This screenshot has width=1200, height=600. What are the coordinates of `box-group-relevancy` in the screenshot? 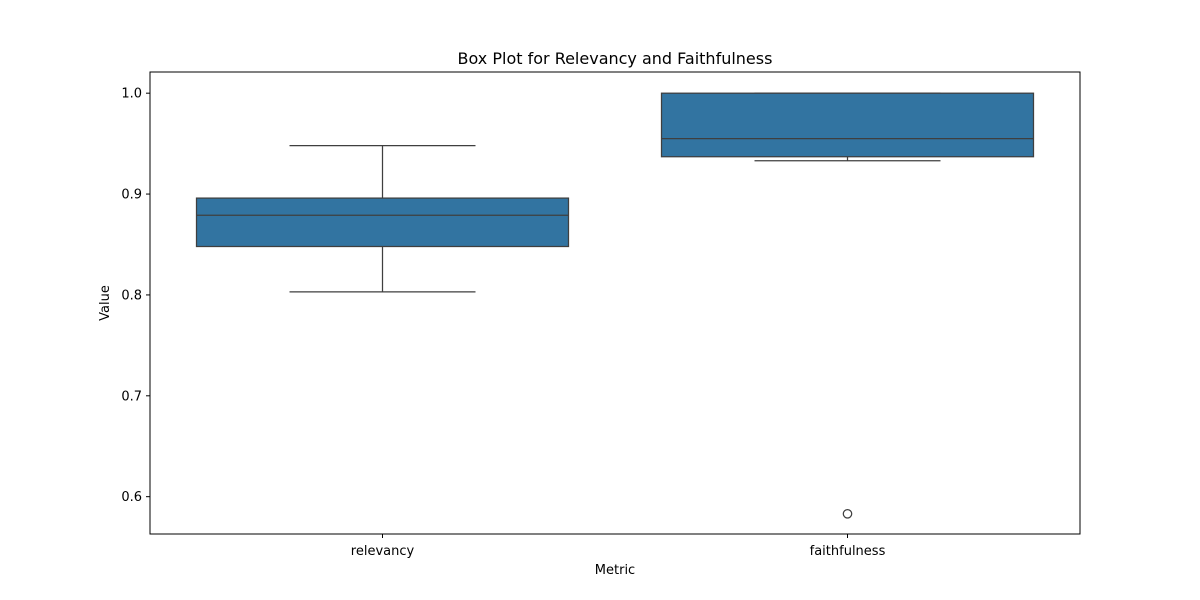 It's located at (382, 219).